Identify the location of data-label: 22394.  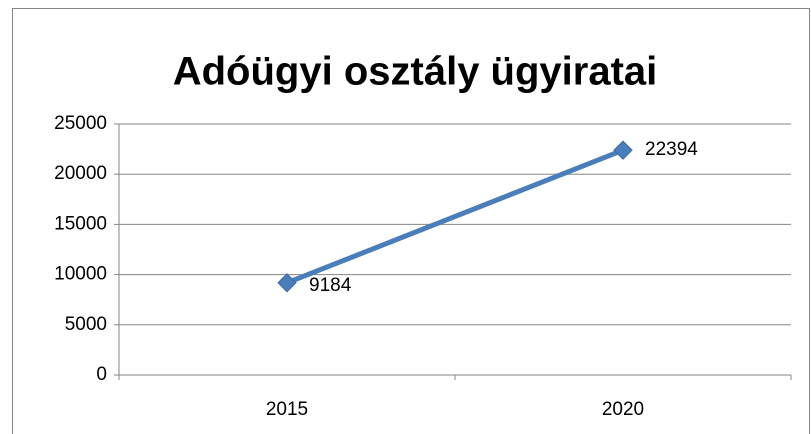
(671, 149).